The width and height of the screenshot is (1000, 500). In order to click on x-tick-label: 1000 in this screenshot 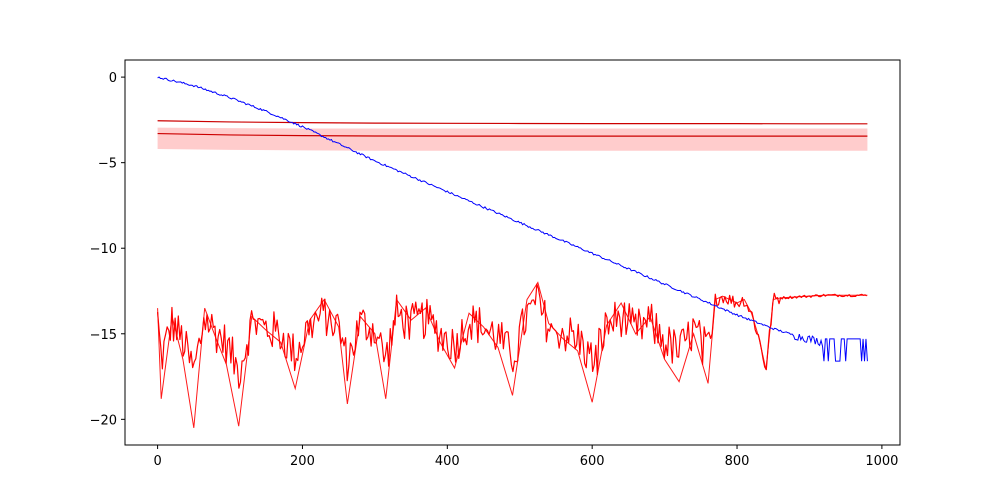, I will do `click(881, 461)`.